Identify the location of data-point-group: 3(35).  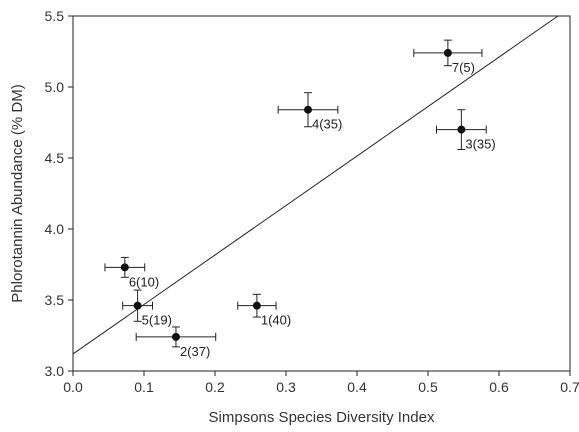
(466, 130).